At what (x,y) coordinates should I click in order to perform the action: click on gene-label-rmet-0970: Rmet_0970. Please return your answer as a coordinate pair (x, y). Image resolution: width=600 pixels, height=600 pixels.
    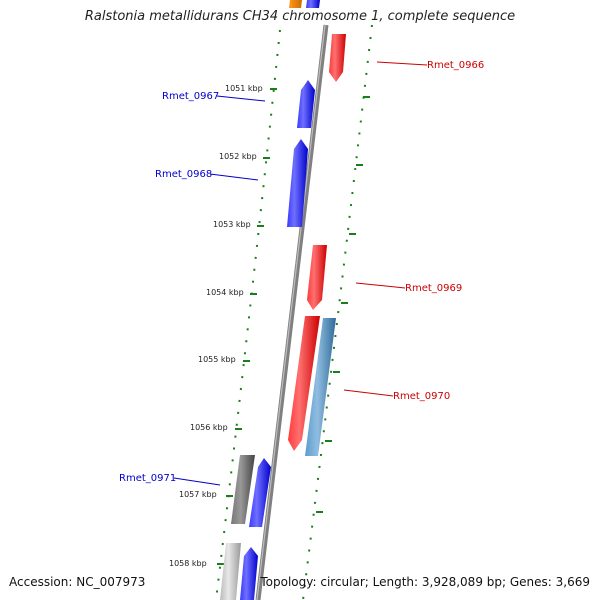
    Looking at the image, I should click on (421, 396).